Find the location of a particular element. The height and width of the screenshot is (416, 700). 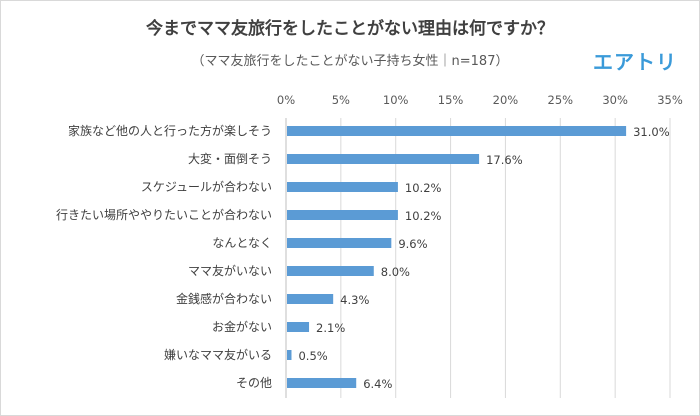

category-label: ママ友がいない is located at coordinates (230, 270).